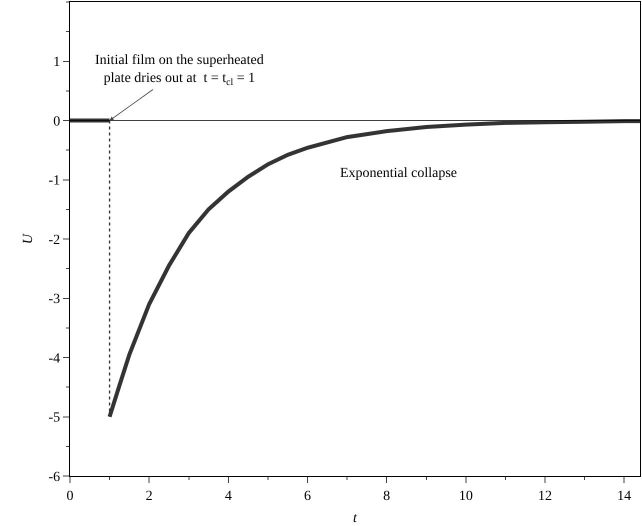  Describe the element at coordinates (355, 518) in the screenshot. I see `x-axis-title: t` at that location.